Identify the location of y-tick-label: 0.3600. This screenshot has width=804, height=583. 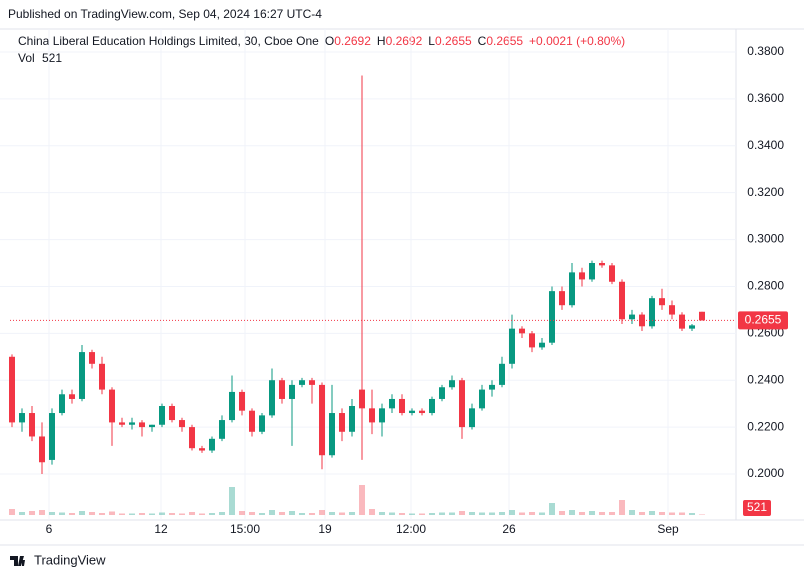
(765, 98).